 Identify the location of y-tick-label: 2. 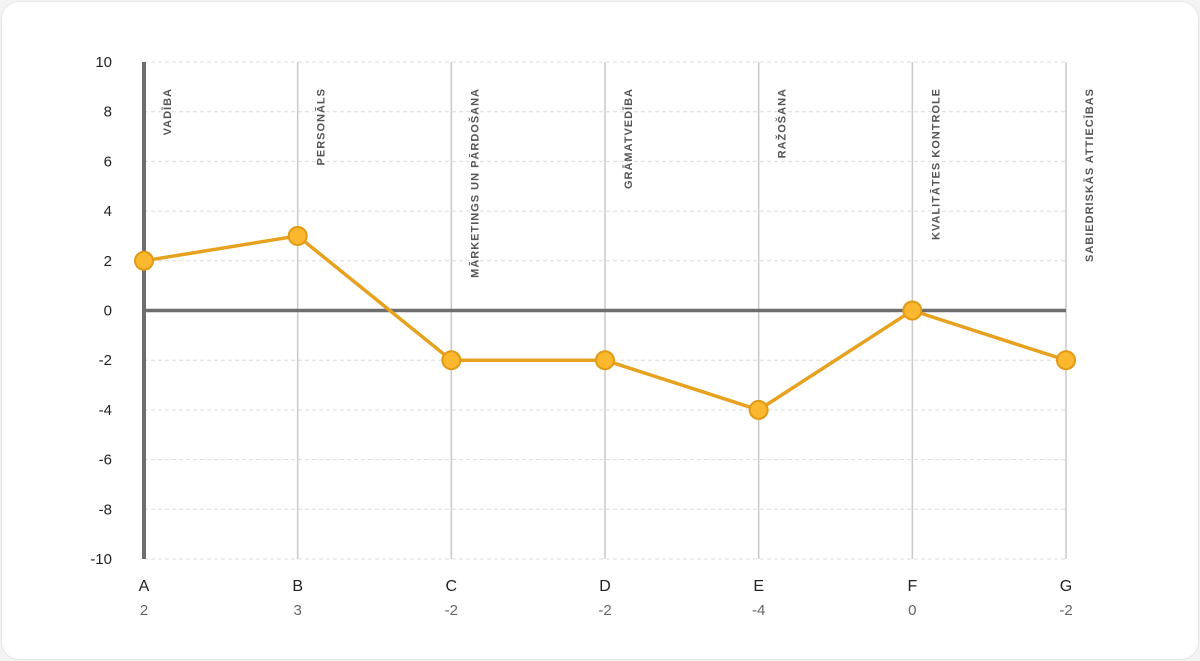
(108, 261).